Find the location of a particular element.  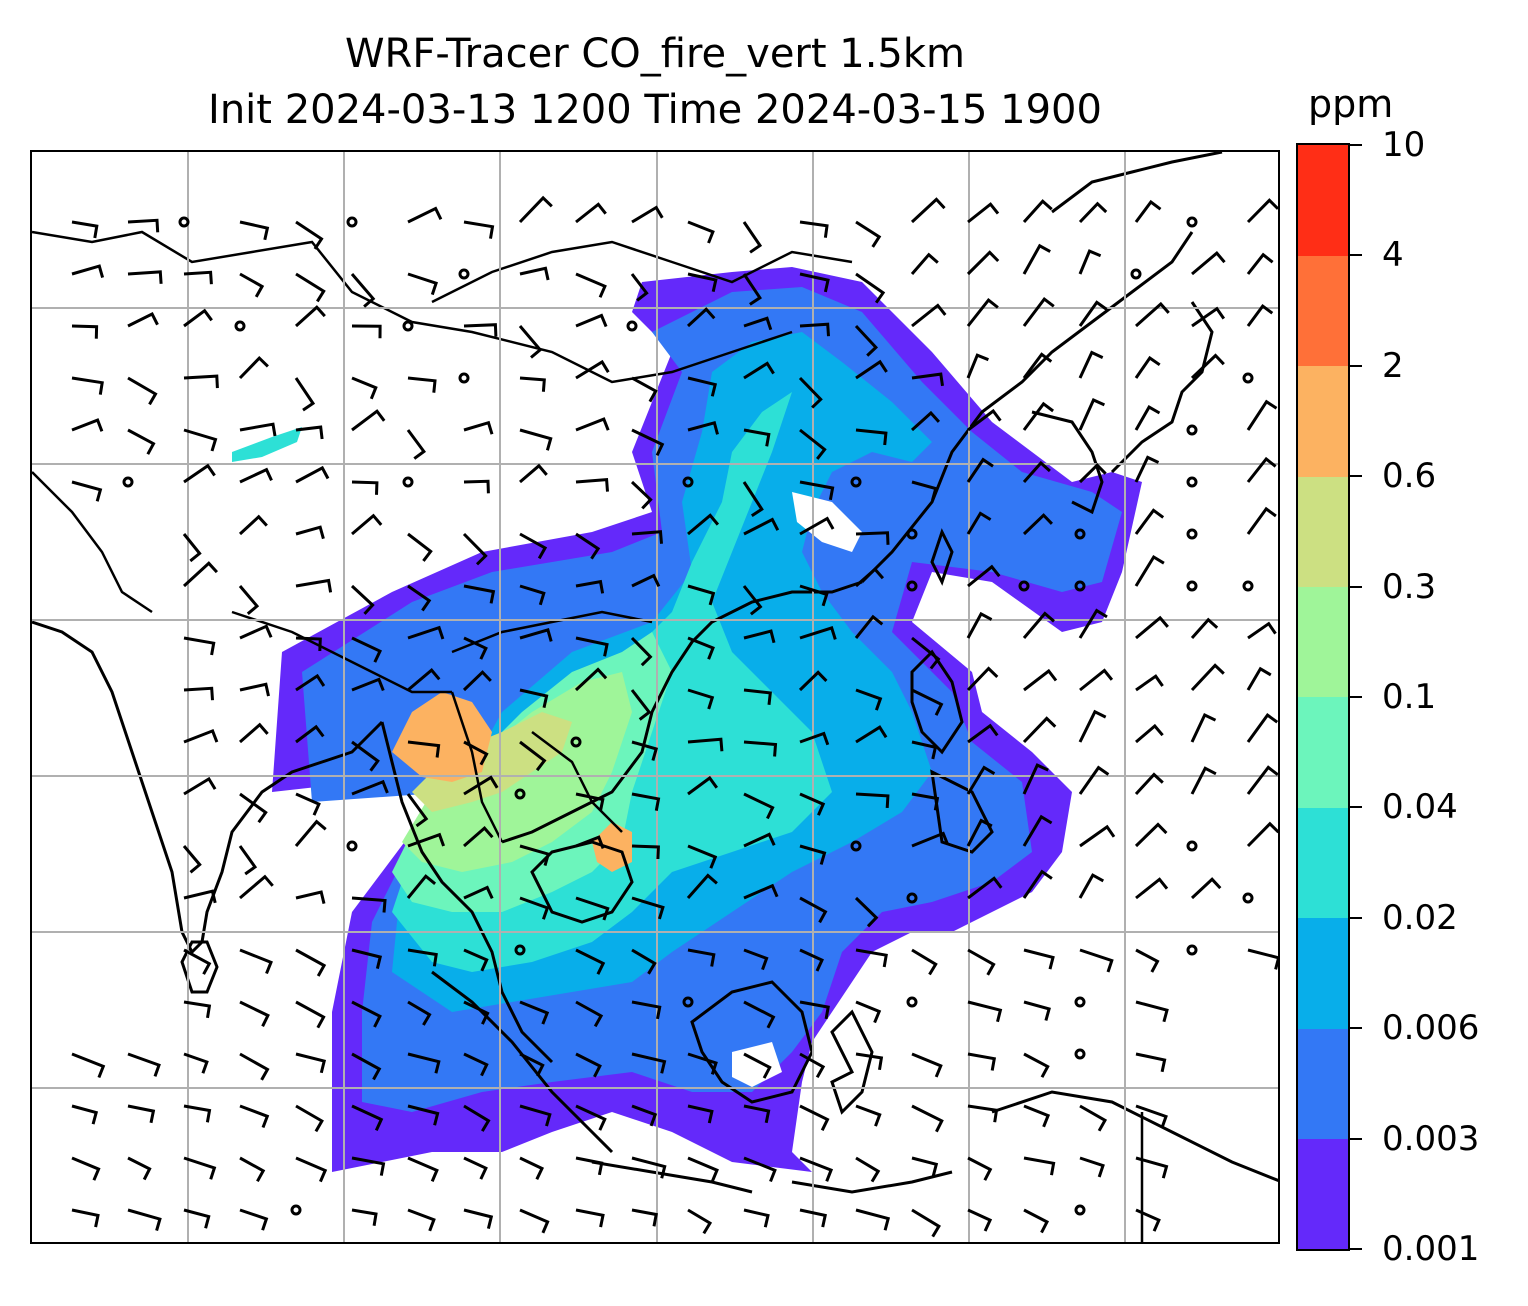

coastline-taiwan is located at coordinates (942, 557).